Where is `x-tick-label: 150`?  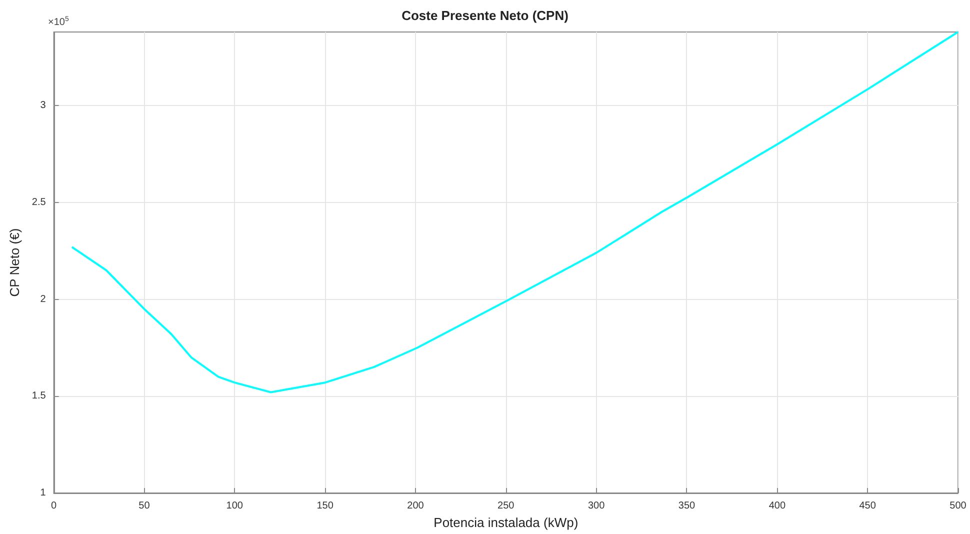 x-tick-label: 150 is located at coordinates (325, 506).